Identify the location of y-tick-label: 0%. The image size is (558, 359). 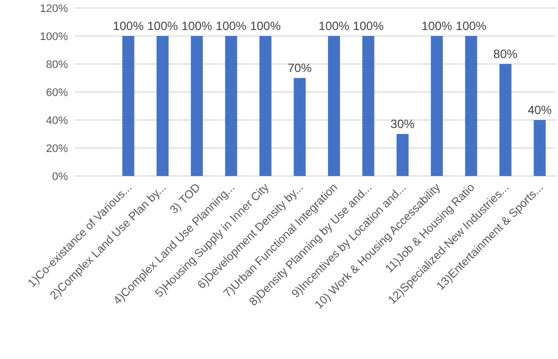
(60, 176).